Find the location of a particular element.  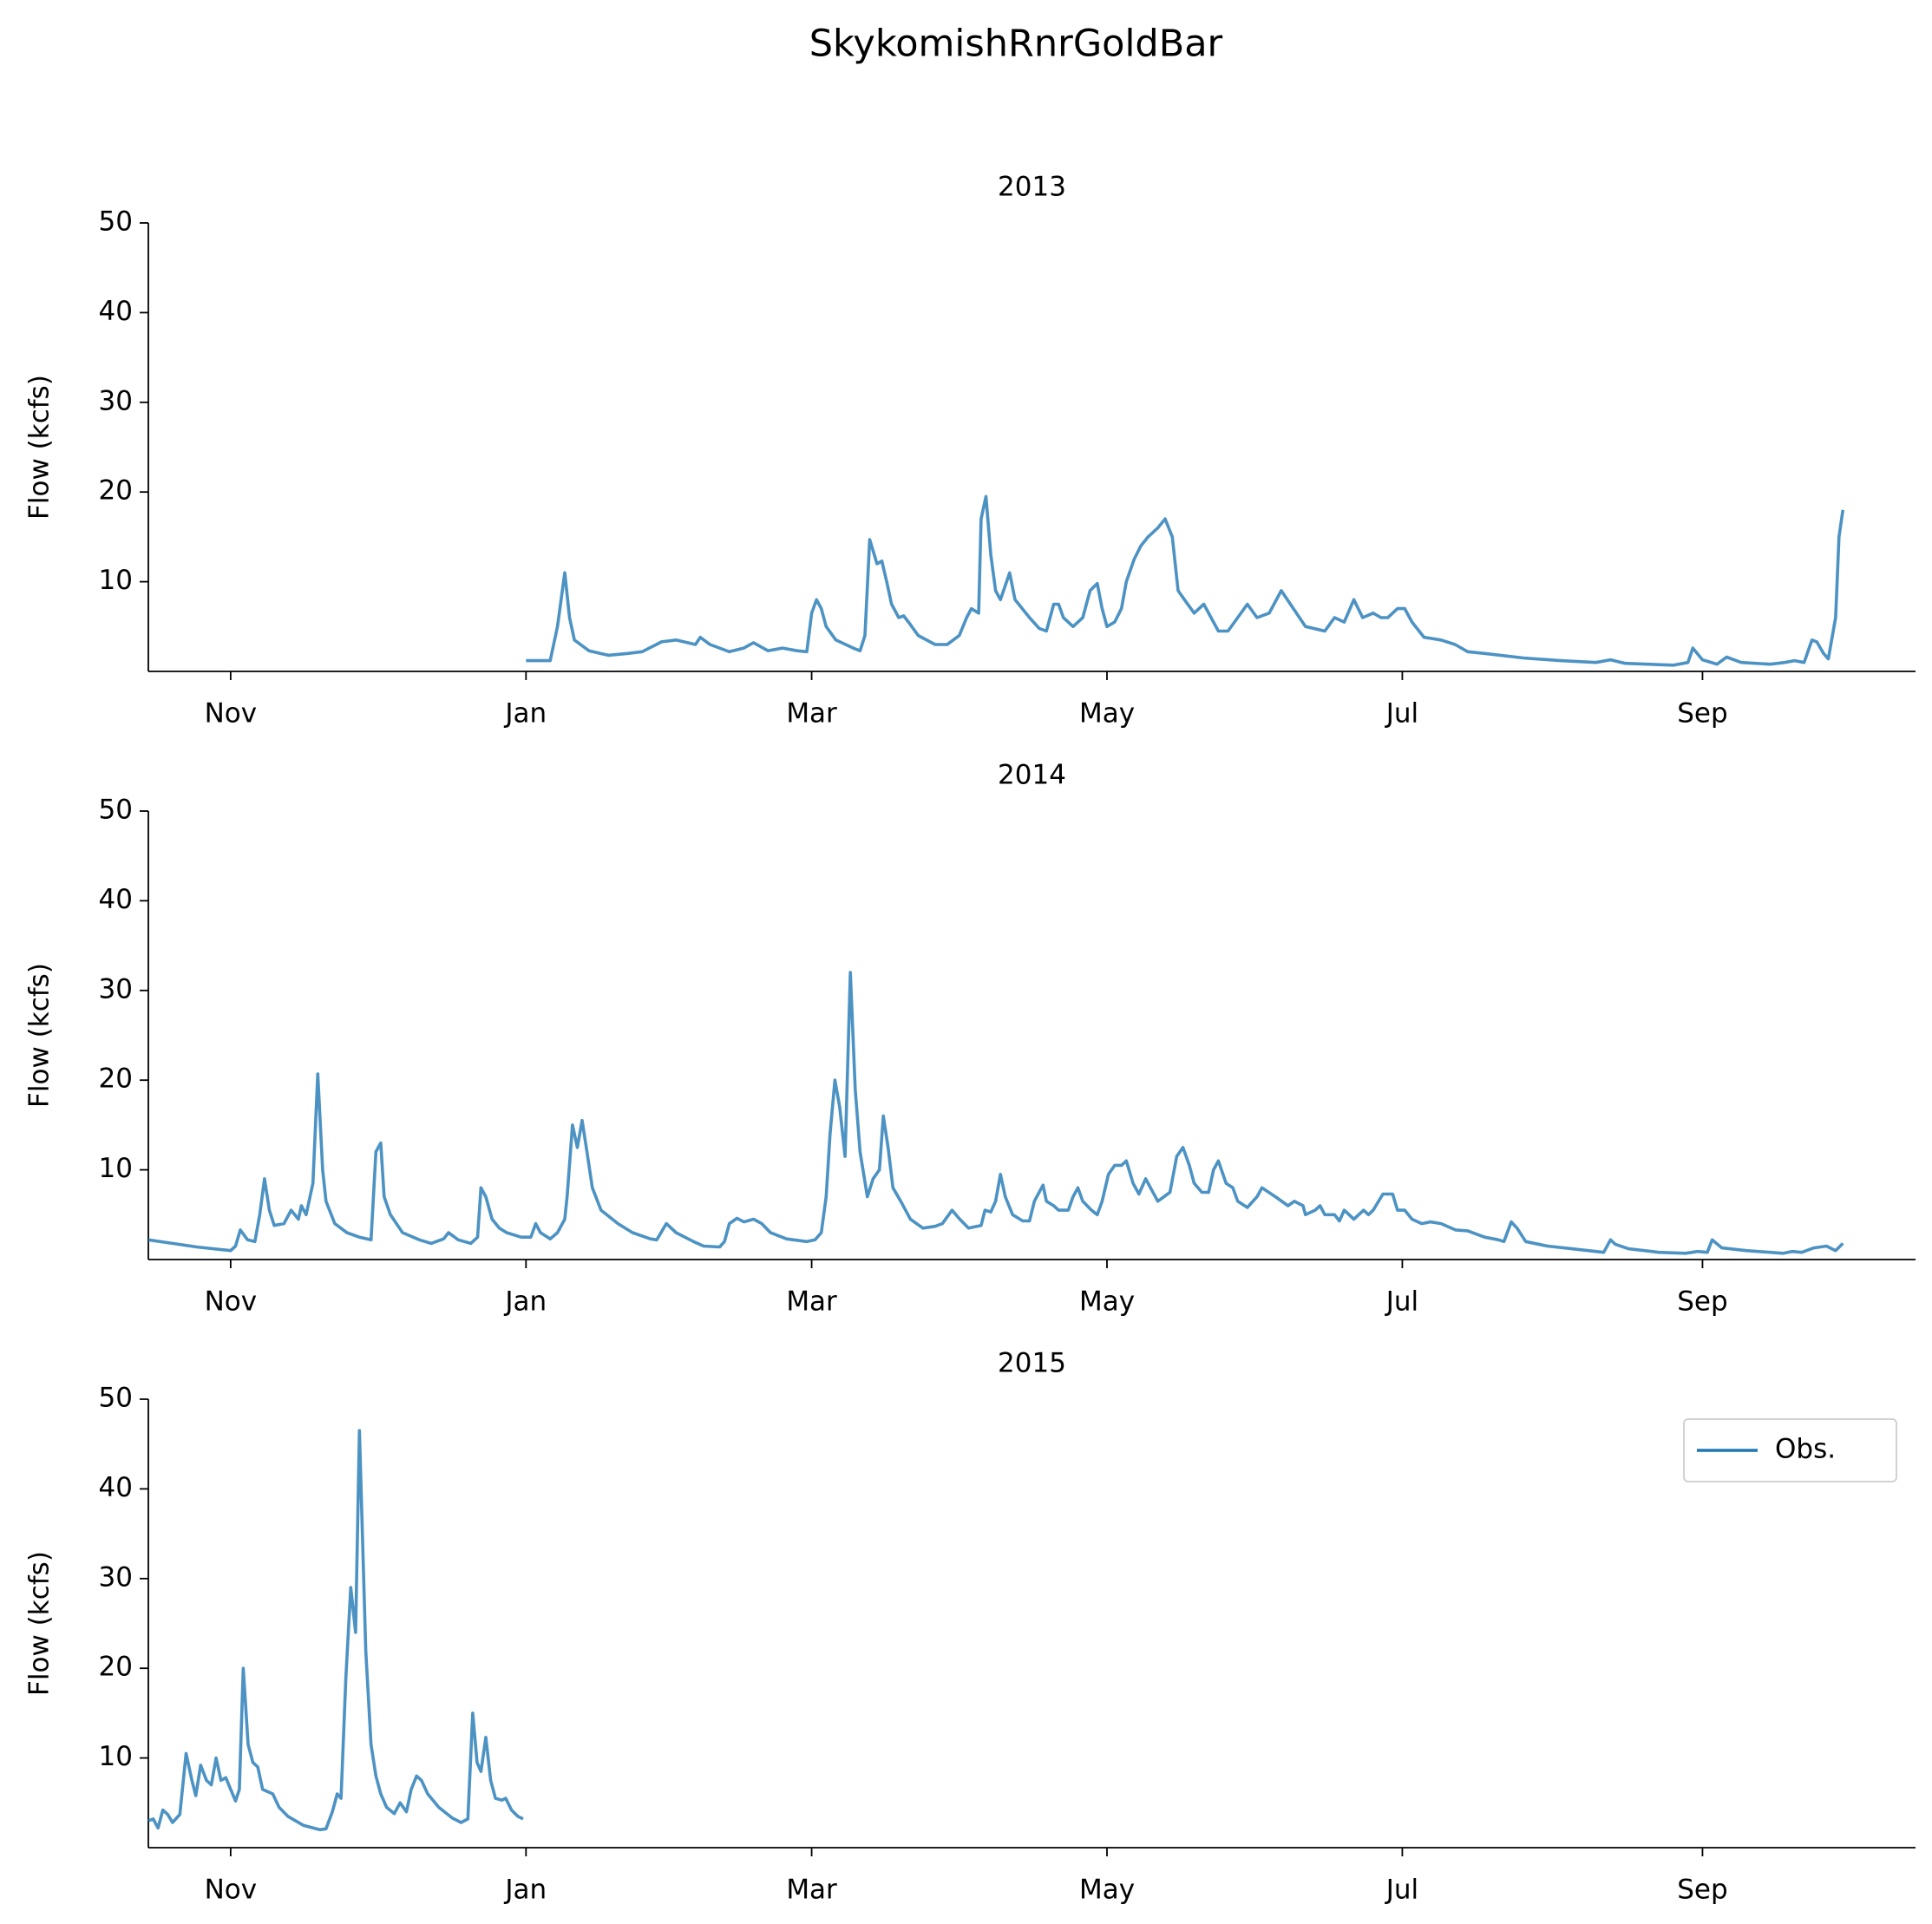

subplot-title: 2014 is located at coordinates (1032, 775).